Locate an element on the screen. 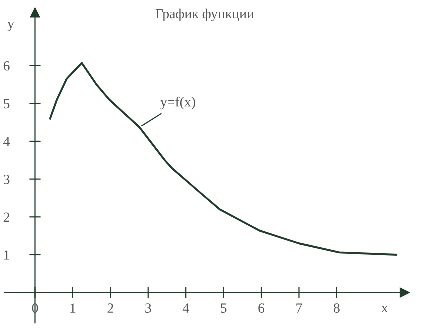 The width and height of the screenshot is (423, 330). x-tick-label: 6 is located at coordinates (261, 308).